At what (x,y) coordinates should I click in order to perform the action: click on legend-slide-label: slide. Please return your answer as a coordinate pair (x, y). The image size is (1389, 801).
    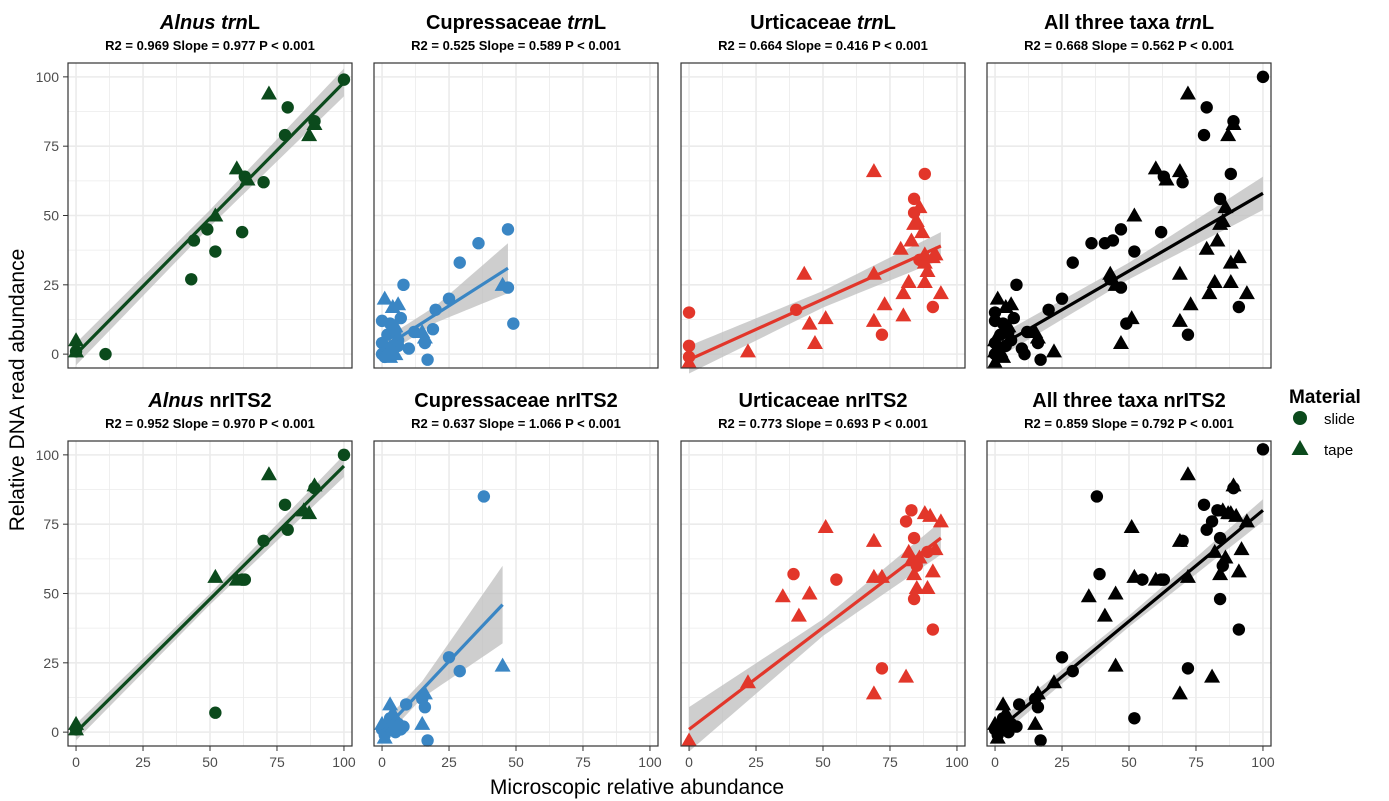
    Looking at the image, I should click on (1339, 419).